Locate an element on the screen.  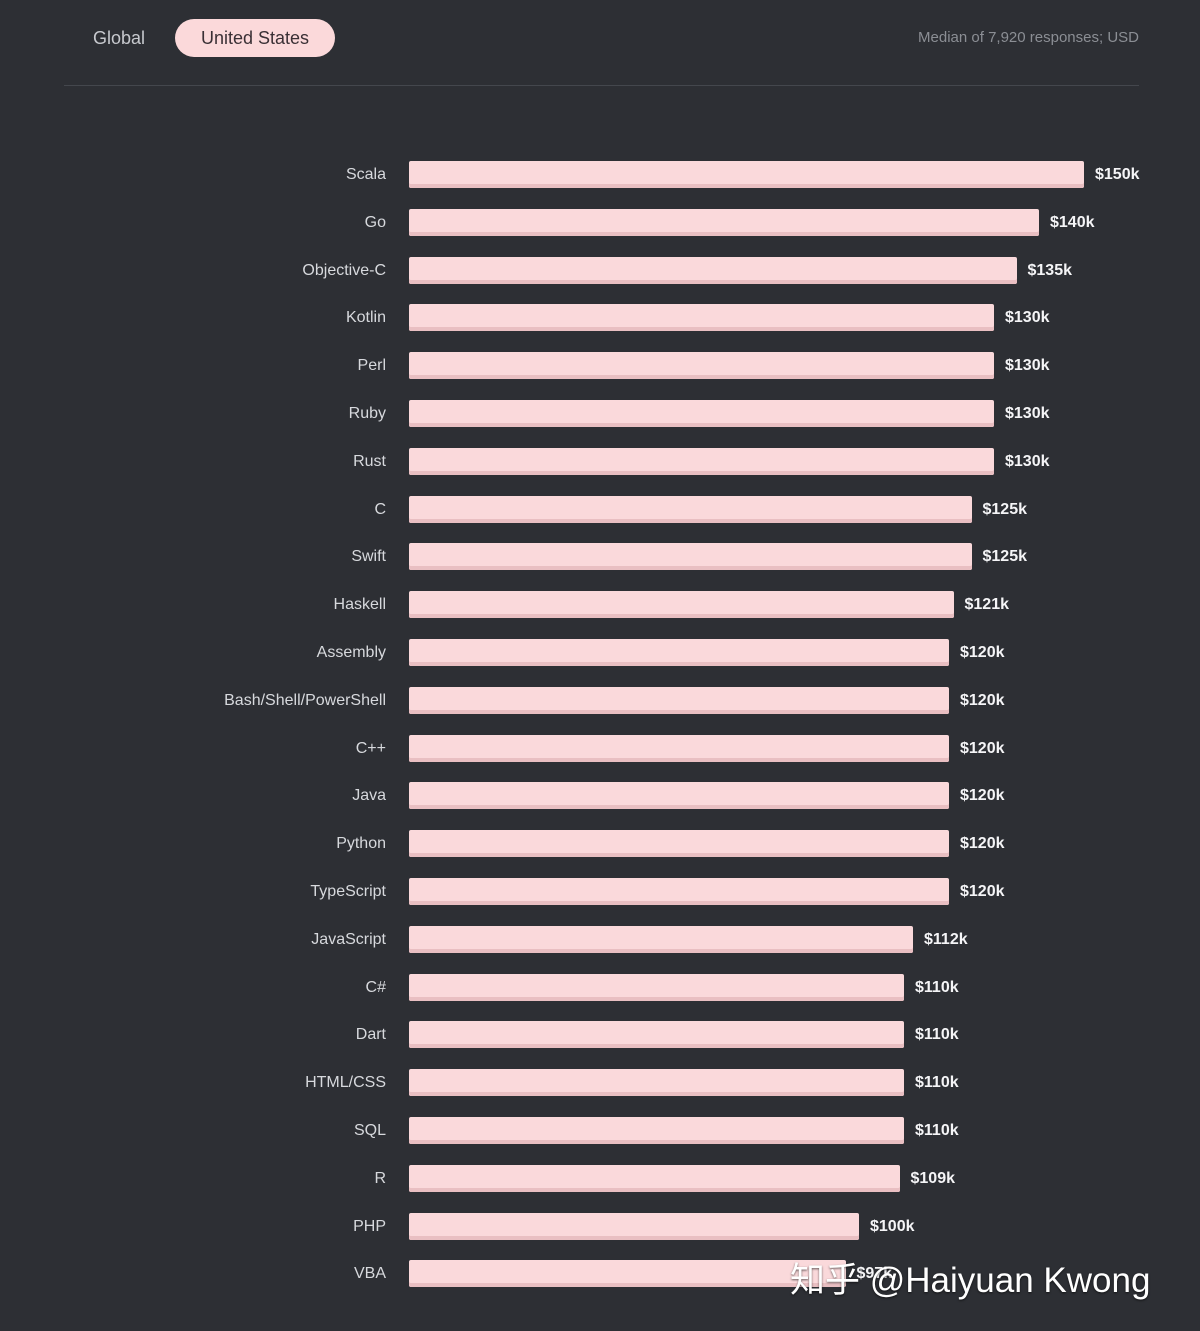
category-label: PHP is located at coordinates (369, 1226).